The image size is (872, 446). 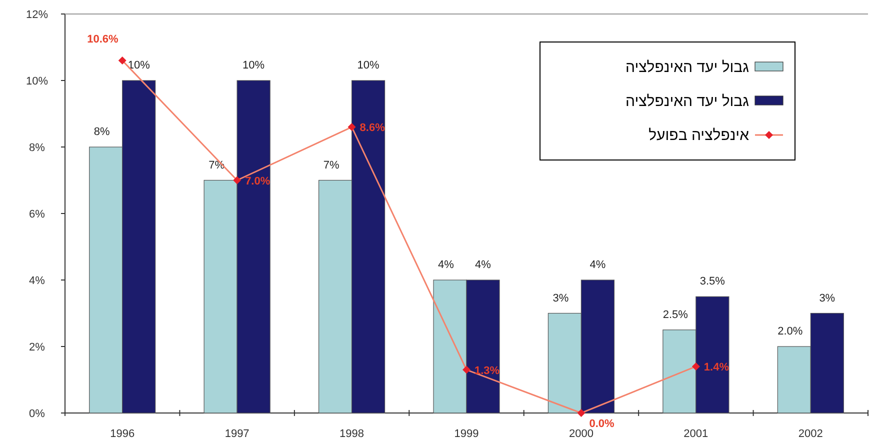 I want to click on x-tick-label: 1999, so click(x=466, y=434).